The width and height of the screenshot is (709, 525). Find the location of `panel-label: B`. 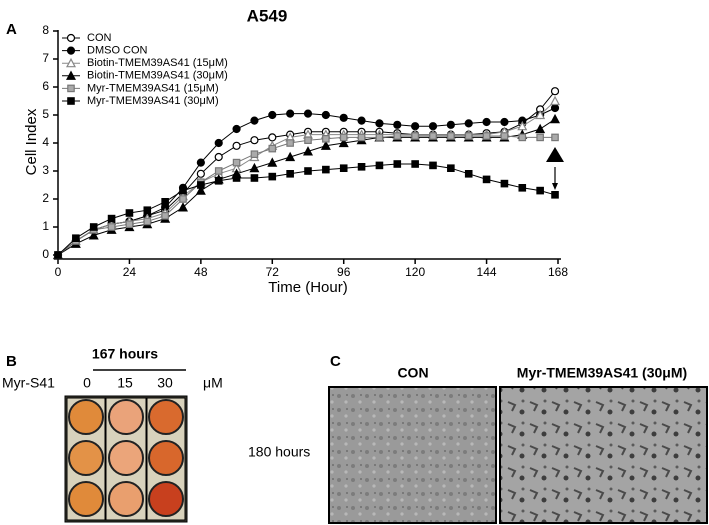

panel-label: B is located at coordinates (11, 361).